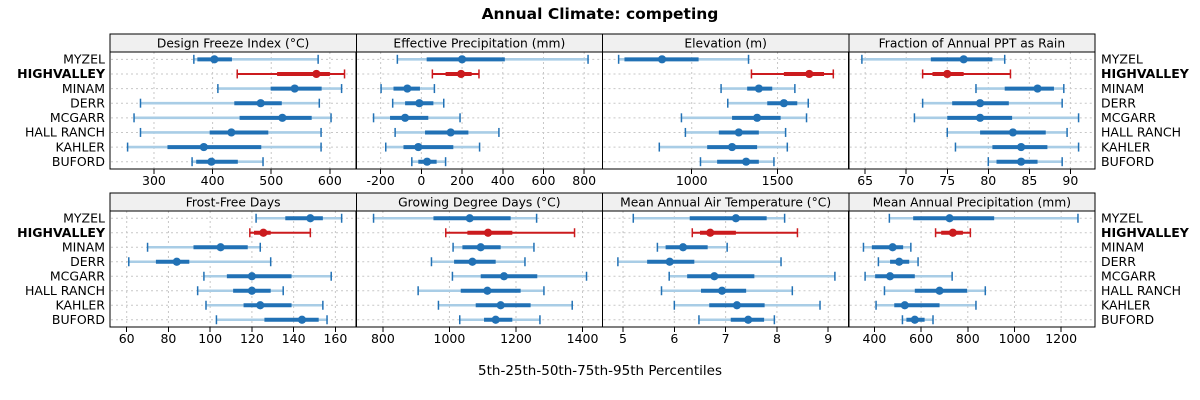  I want to click on station-label-right-buford: BUFORD, so click(1127, 161).